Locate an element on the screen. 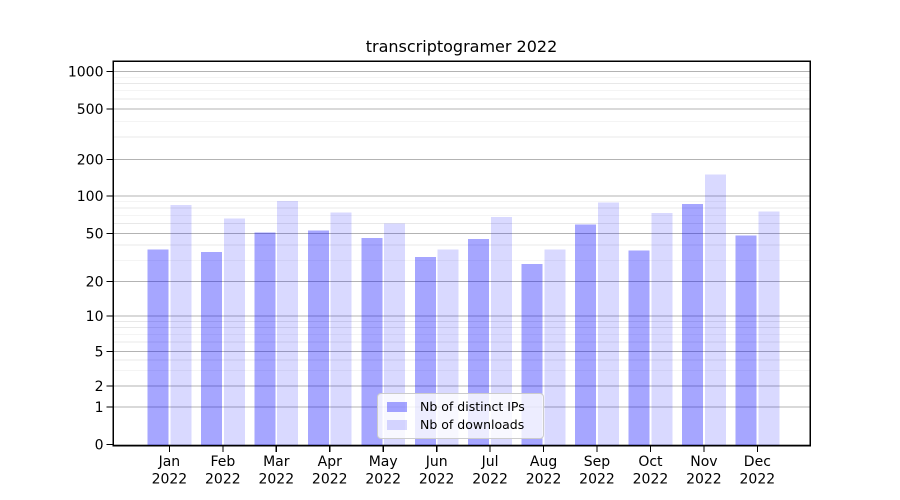 The height and width of the screenshot is (500, 900). x-tick-label-month-dec: Dec is located at coordinates (757, 462).